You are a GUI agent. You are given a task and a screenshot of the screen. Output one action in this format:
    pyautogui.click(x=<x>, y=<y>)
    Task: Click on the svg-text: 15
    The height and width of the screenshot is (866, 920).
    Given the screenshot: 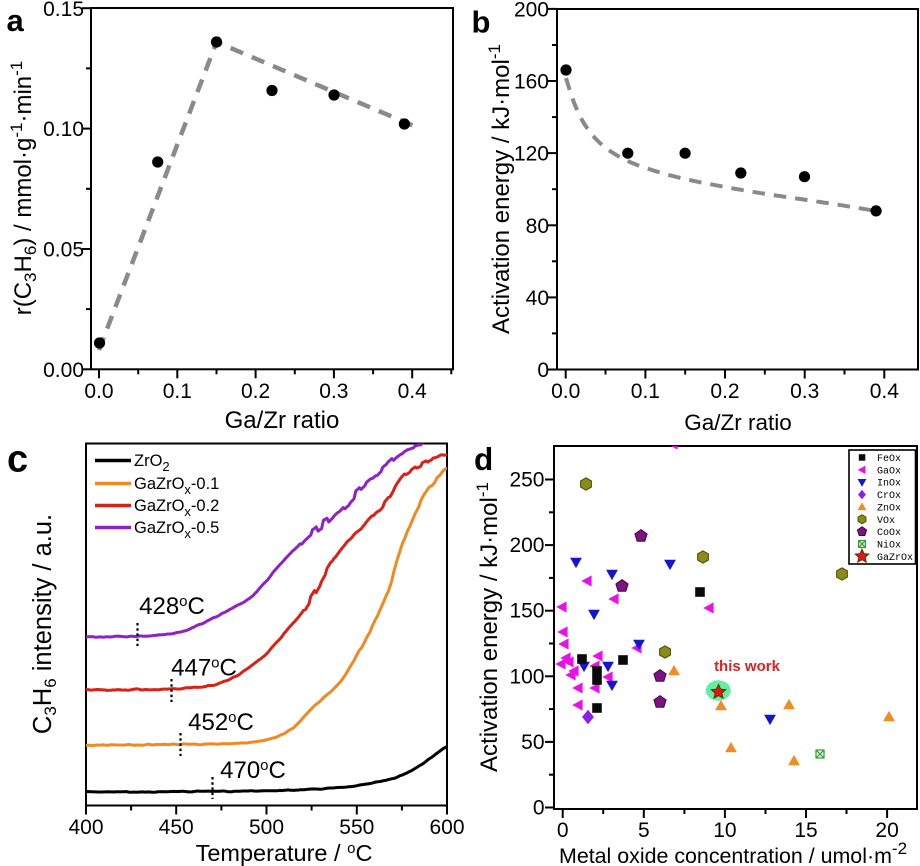 What is the action you would take?
    pyautogui.click(x=805, y=830)
    